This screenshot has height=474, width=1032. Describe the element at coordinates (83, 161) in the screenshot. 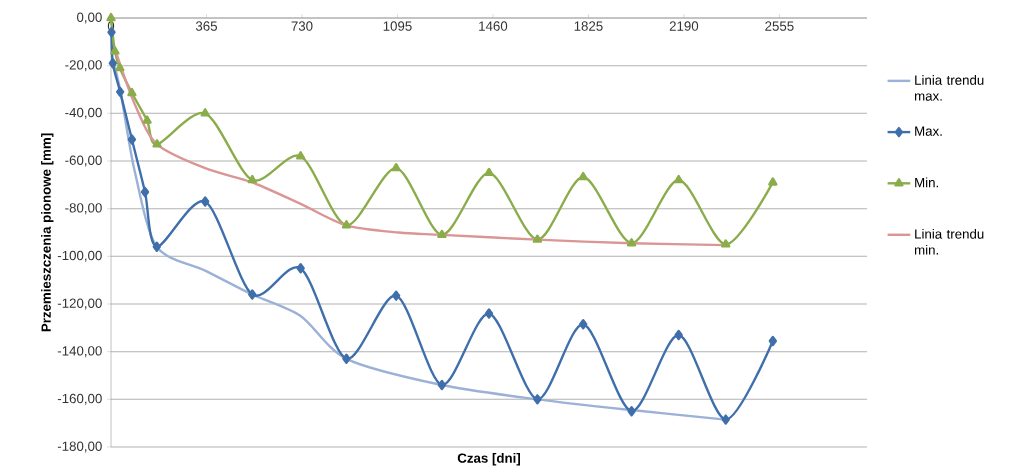

I see `y-tick-label: -60,00` at that location.